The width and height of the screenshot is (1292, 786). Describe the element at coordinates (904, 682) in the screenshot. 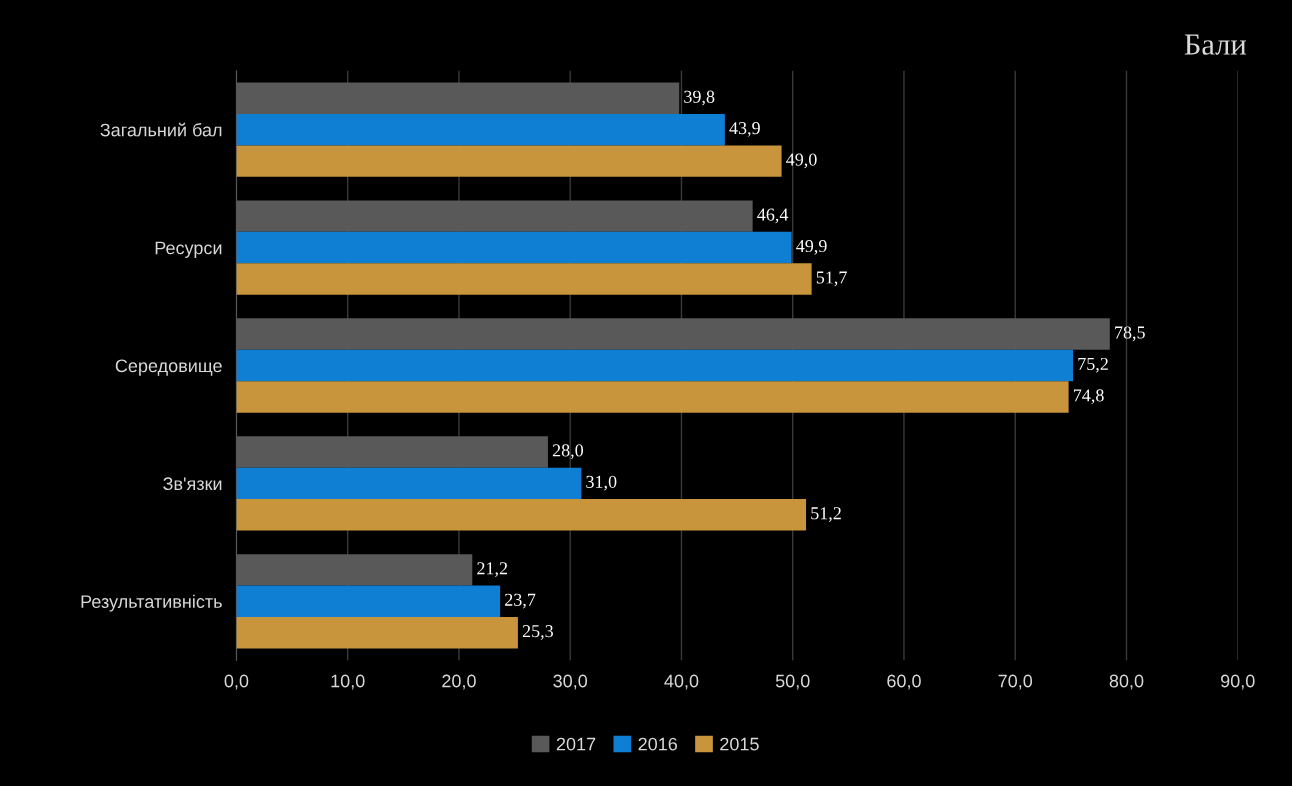

I see `x-tick-label: 60,0` at that location.